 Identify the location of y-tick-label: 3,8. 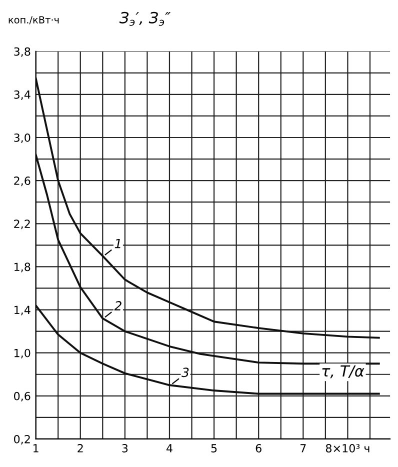
(22, 52).